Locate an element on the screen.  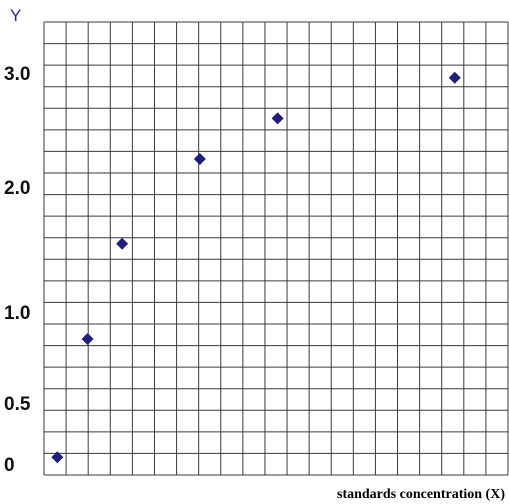
y-tick-labels: 3.0 2.0 1.0 0.5 0 is located at coordinates (17, 270).